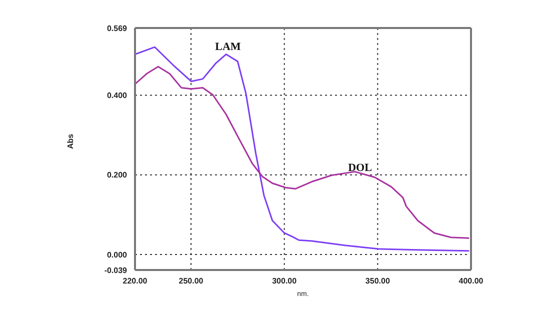 This screenshot has height=327, width=537. I want to click on x-tick-label: 400.00, so click(471, 281).